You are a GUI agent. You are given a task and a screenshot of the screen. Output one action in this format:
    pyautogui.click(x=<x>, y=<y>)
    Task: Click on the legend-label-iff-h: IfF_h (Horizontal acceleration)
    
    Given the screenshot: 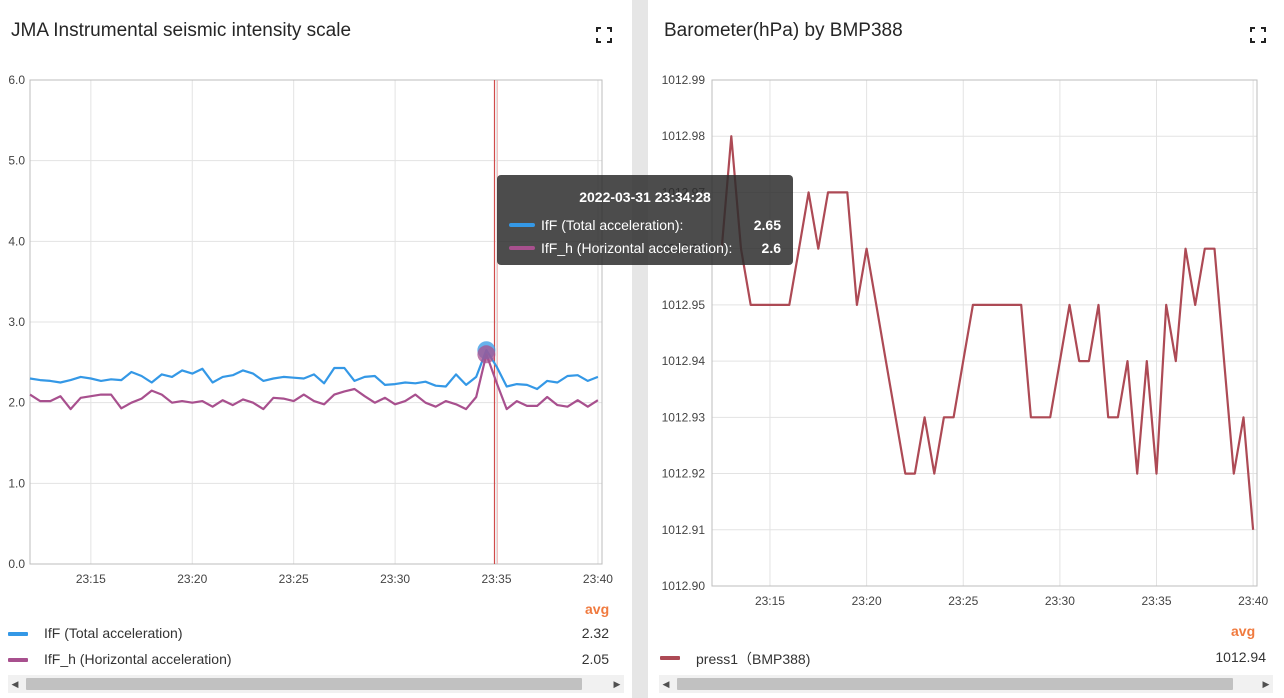 What is the action you would take?
    pyautogui.click(x=138, y=659)
    